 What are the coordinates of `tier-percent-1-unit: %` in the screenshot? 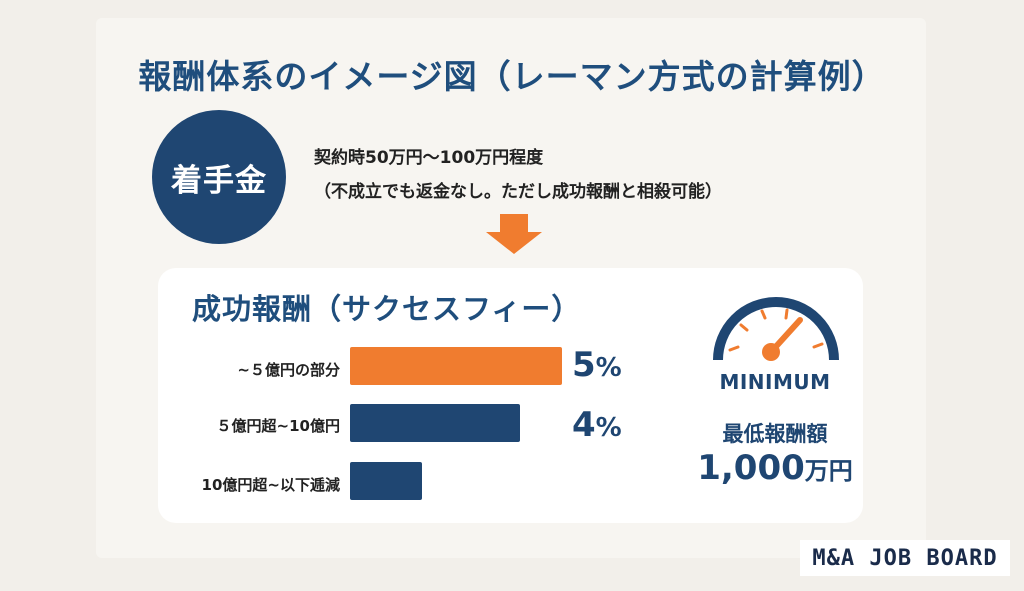 It's located at (608, 368).